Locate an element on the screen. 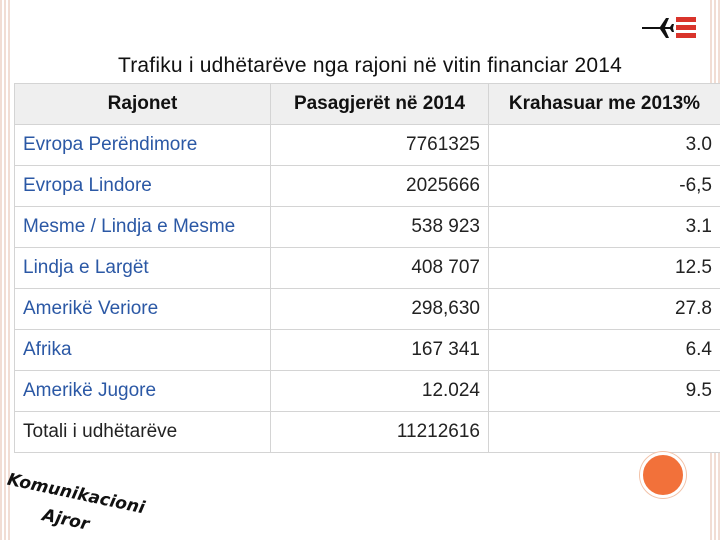 This screenshot has width=720, height=540. change-cell: -6,5 is located at coordinates (604, 186).